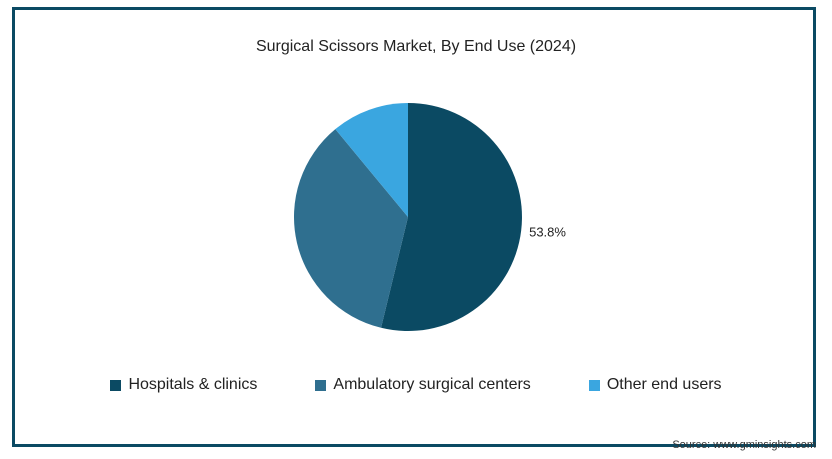 The width and height of the screenshot is (832, 459). I want to click on legend-swatch-hospitals, so click(116, 385).